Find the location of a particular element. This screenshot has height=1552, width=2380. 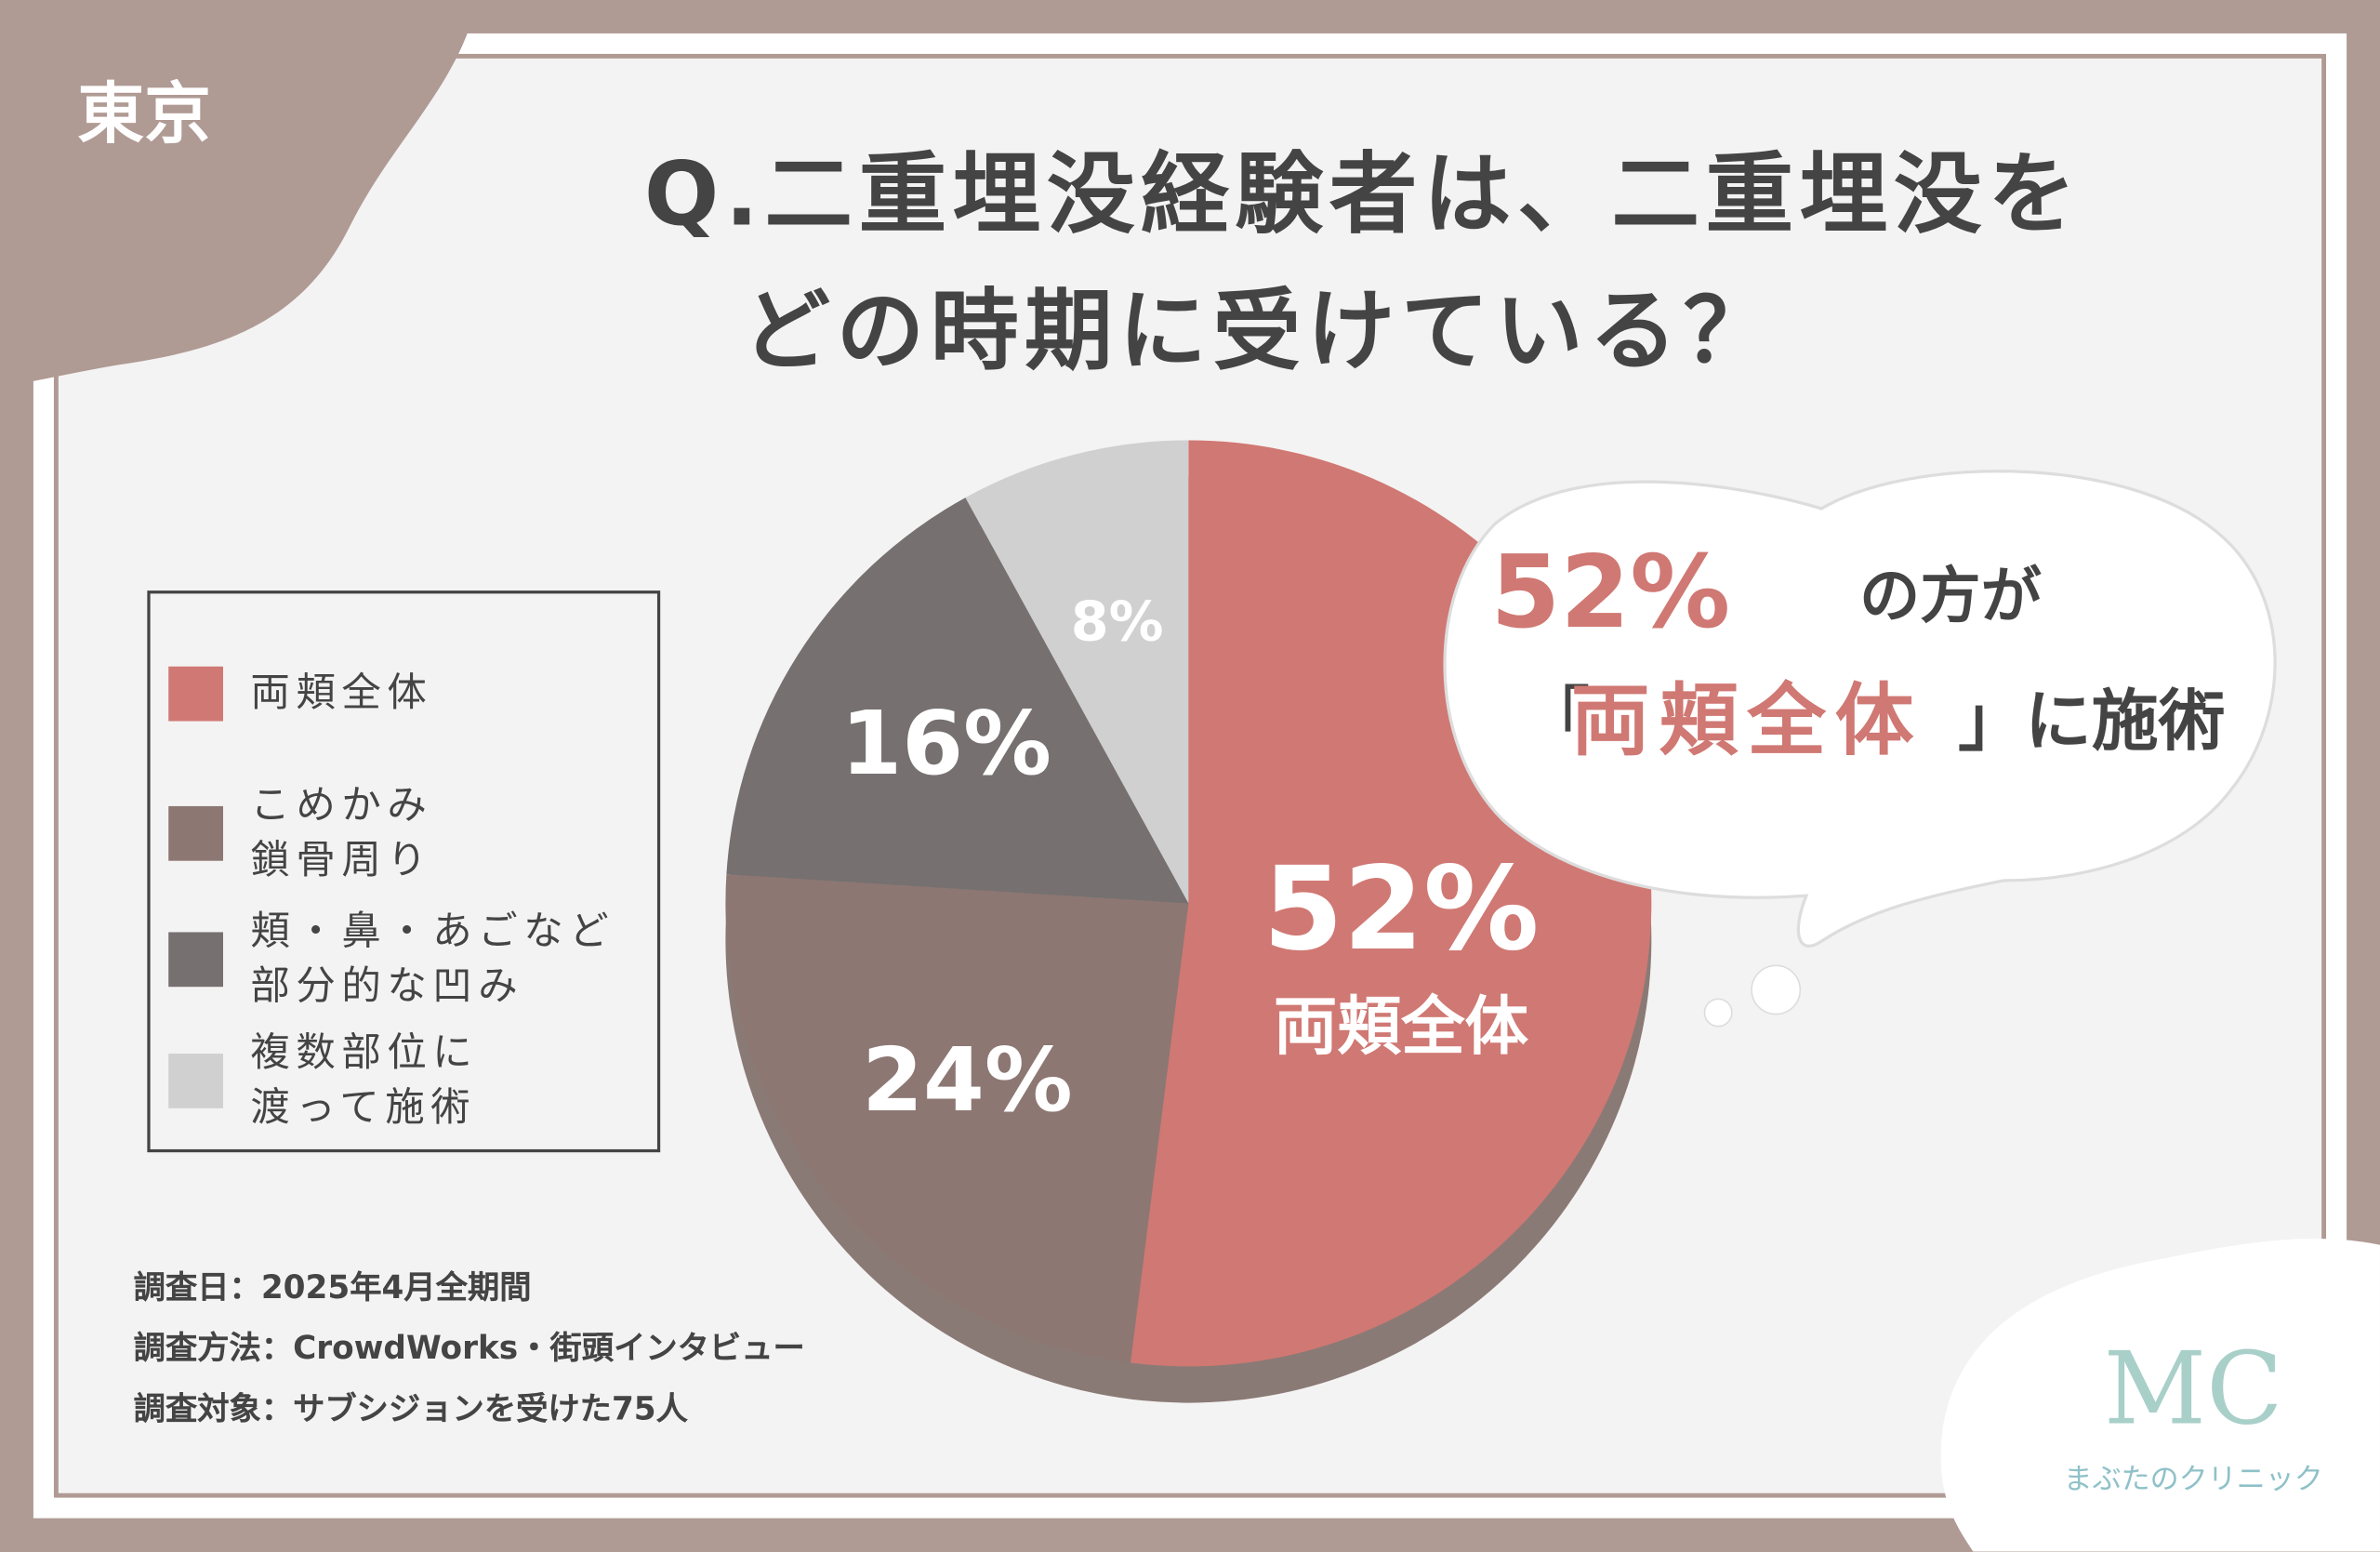

value-label: 8% is located at coordinates (1117, 622).